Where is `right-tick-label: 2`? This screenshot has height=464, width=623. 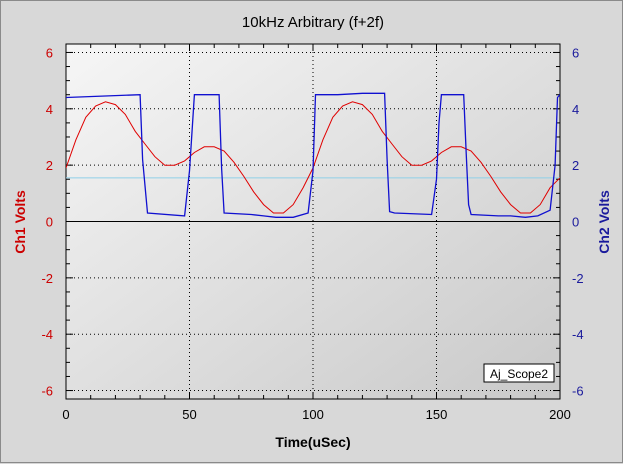
right-tick-label: 2 is located at coordinates (575, 165).